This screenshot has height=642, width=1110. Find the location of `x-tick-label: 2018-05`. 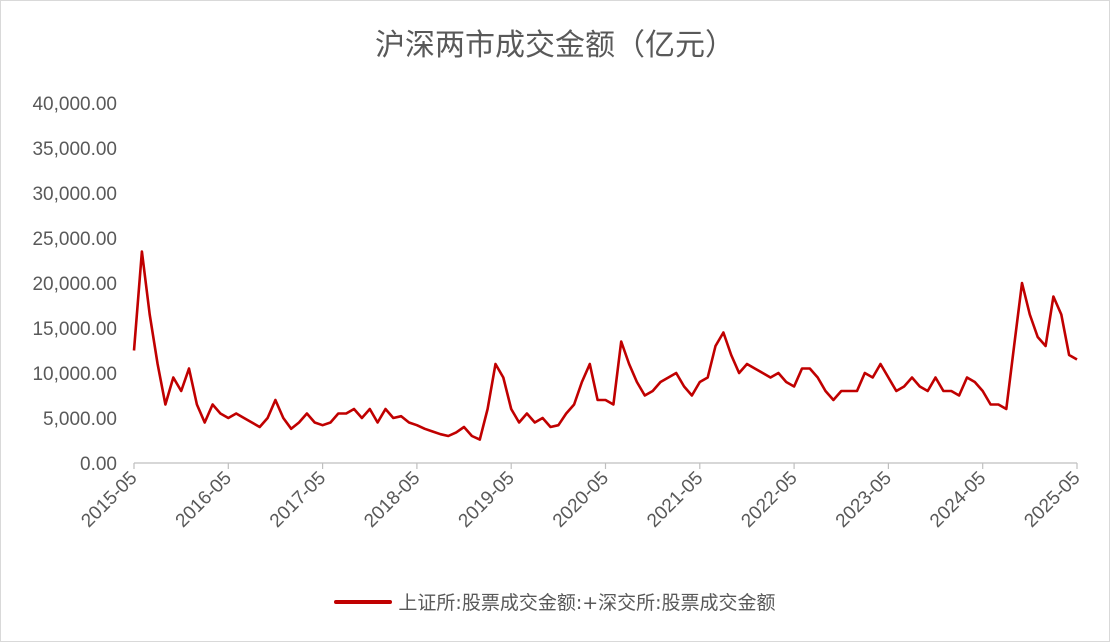

x-tick-label: 2018-05 is located at coordinates (392, 500).